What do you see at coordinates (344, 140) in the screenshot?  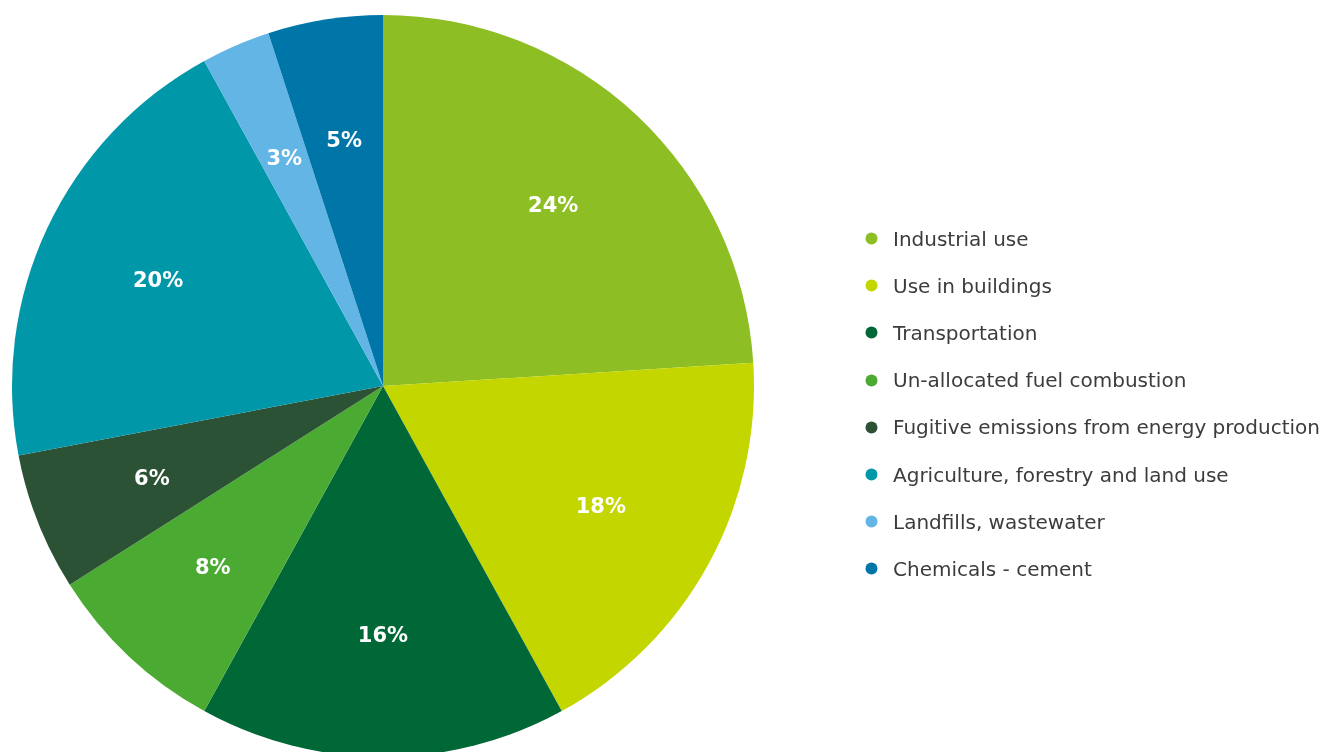 I see `data-label: 5%` at bounding box center [344, 140].